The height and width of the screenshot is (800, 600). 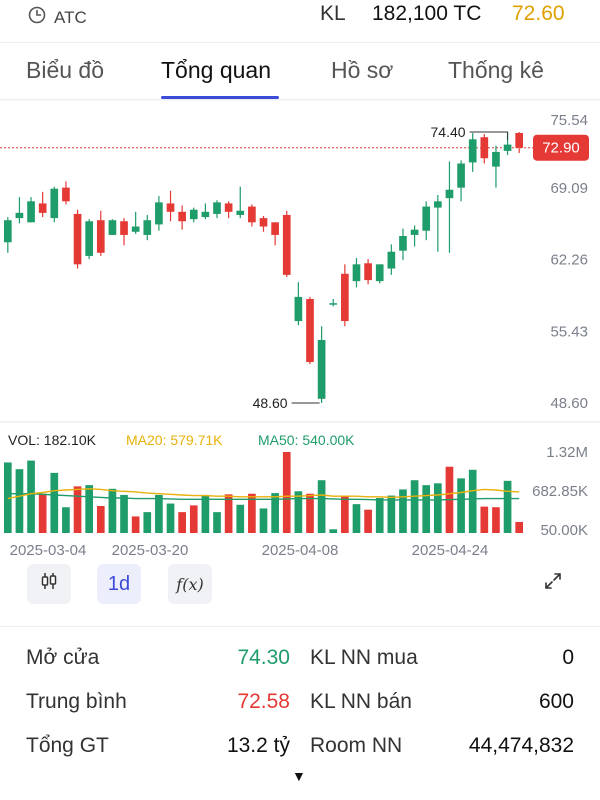 I want to click on price-tick-label: 69.09, so click(x=569, y=188).